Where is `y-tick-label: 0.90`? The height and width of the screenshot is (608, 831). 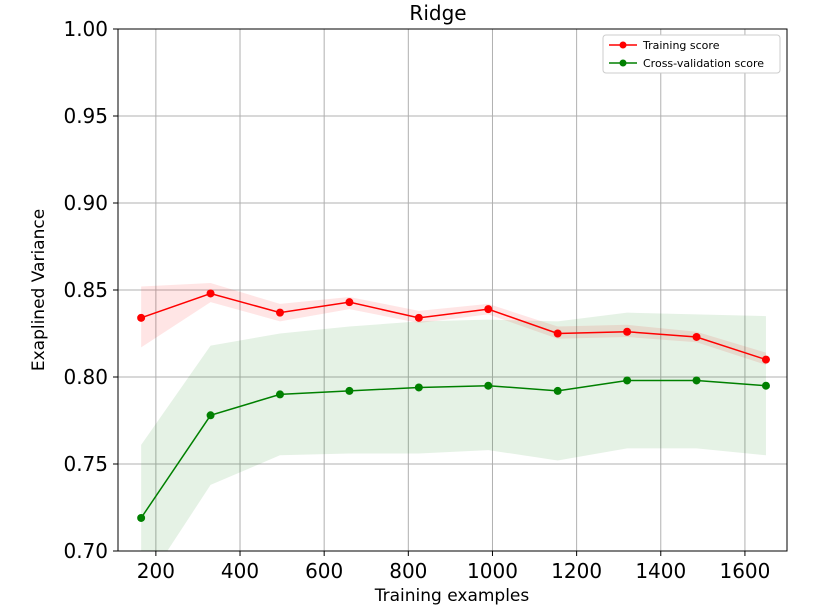
y-tick-label: 0.90 is located at coordinates (85, 203).